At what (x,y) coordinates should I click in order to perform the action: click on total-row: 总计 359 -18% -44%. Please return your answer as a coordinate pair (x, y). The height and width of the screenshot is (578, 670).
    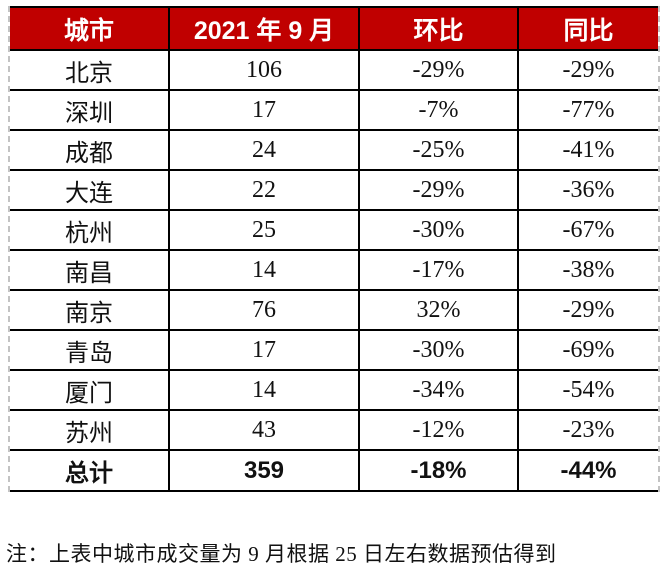
    Looking at the image, I should click on (334, 470).